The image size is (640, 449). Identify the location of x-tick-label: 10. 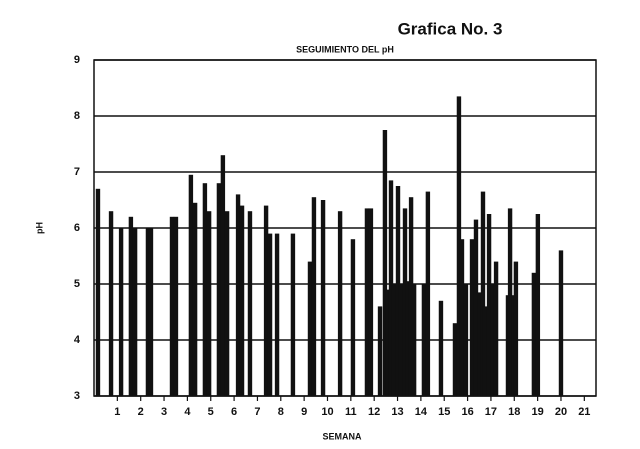
(327, 412).